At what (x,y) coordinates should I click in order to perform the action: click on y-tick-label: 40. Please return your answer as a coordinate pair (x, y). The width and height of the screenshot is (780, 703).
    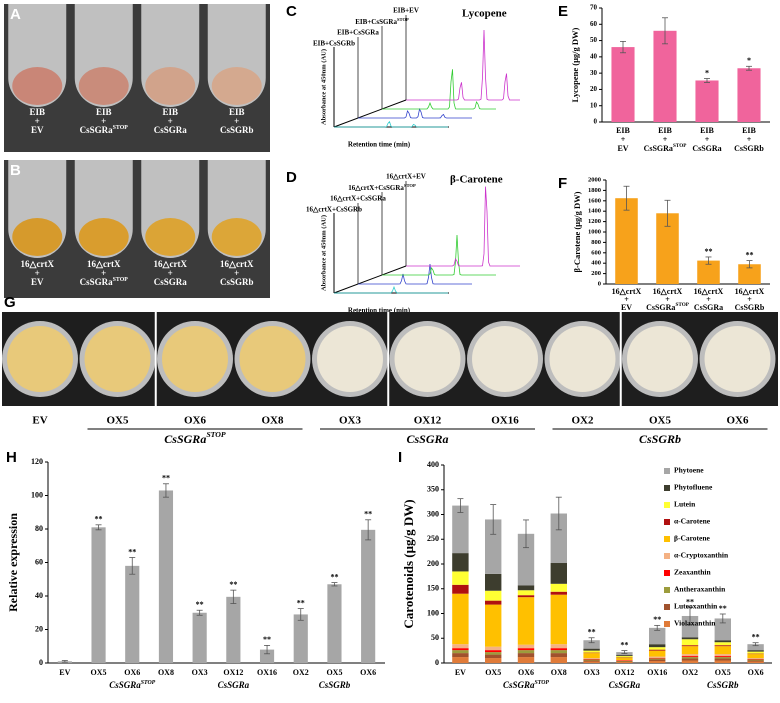
    Looking at the image, I should click on (39, 595).